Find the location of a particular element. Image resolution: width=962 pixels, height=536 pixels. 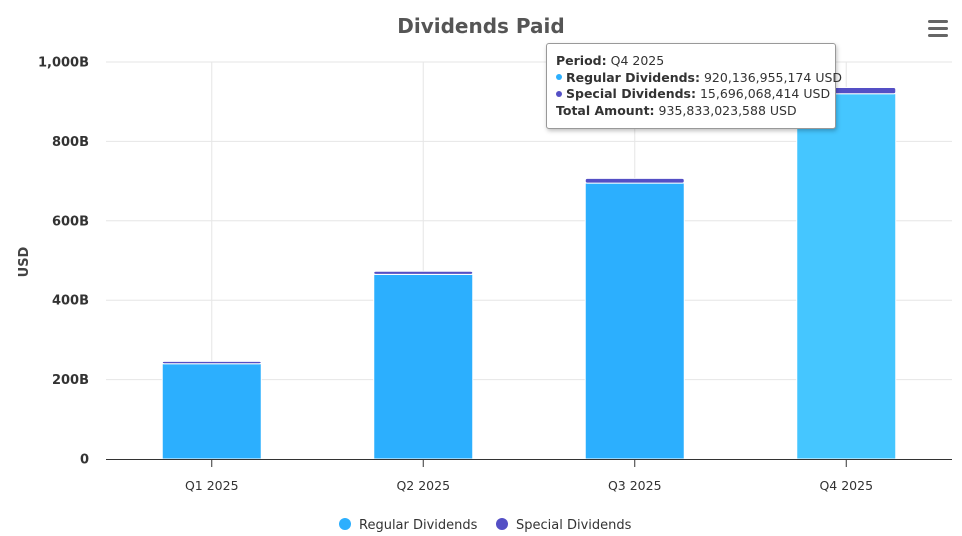

x-axis-ticks: Q1 2025 Q2 2025 Q3 2025 Q4 2025 is located at coordinates (529, 476).